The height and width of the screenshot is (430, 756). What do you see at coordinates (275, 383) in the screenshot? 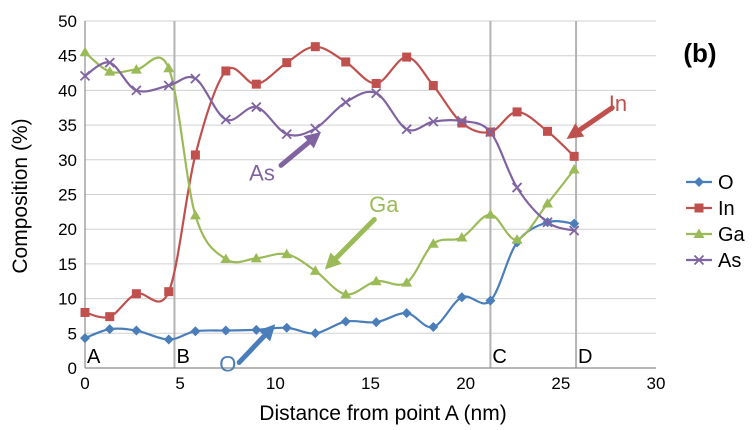
I see `x-tick-label: 10` at bounding box center [275, 383].